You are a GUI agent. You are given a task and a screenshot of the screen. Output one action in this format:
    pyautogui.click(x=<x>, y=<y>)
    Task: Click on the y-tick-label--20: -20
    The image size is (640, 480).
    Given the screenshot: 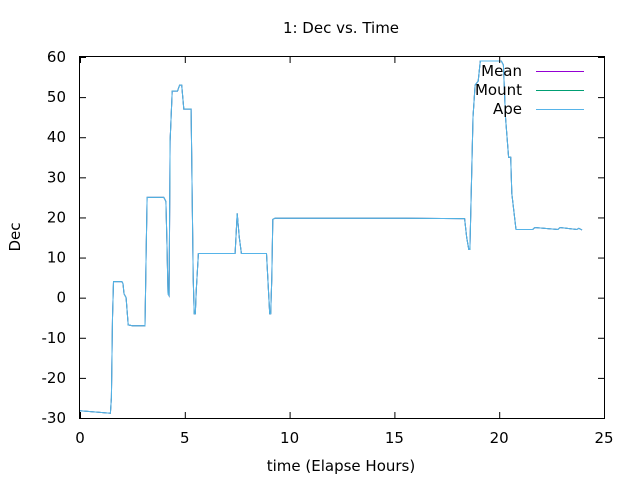 What is the action you would take?
    pyautogui.click(x=54, y=378)
    